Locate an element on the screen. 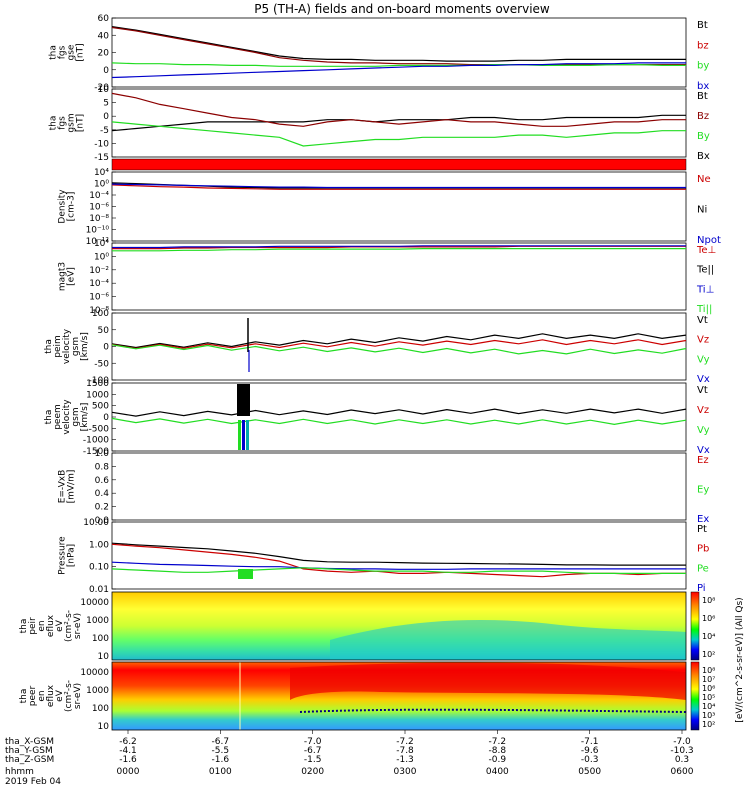 The height and width of the screenshot is (800, 750). ephem-value: -1.3 is located at coordinates (405, 760).